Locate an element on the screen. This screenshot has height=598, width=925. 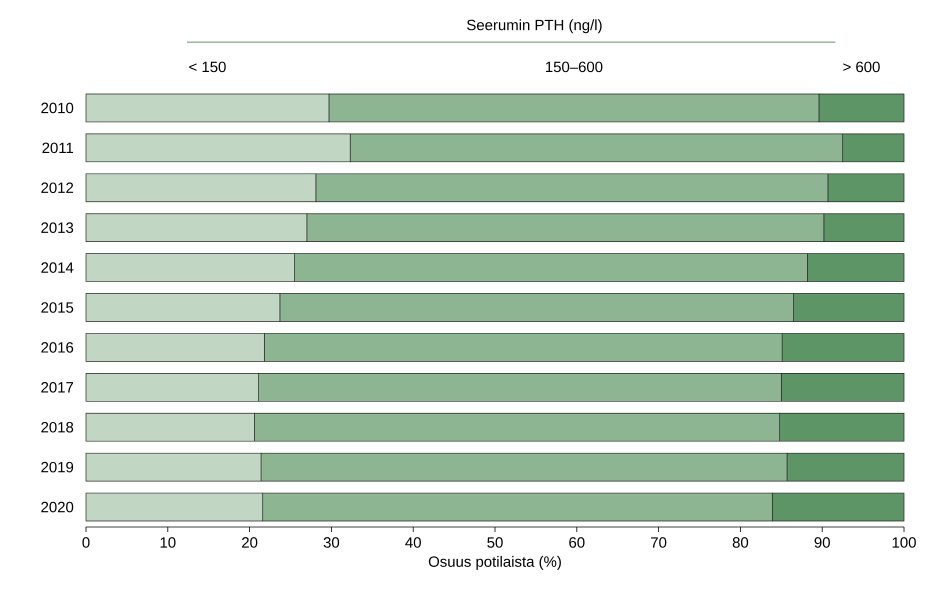
legend-title: Seerumin PTH (ng/l) is located at coordinates (534, 26).